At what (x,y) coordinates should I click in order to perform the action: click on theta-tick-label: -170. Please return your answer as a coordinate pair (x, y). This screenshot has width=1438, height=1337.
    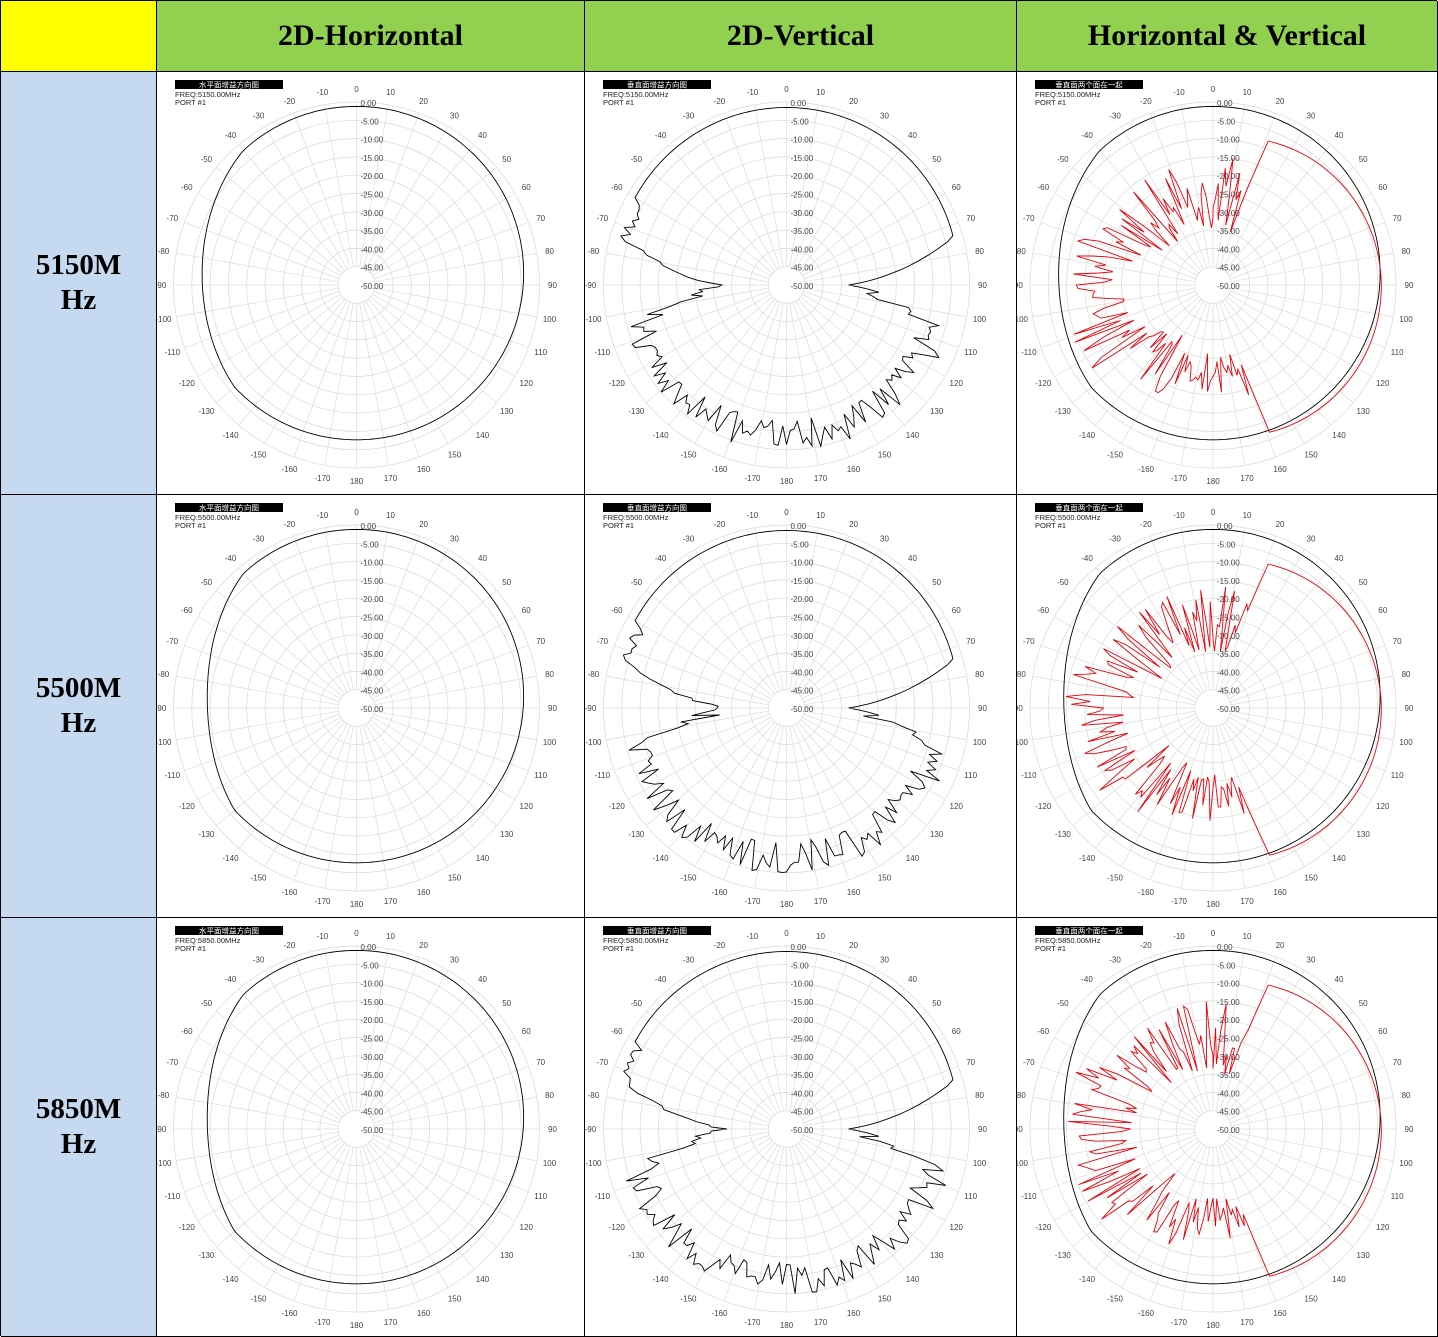
    Looking at the image, I should click on (752, 901).